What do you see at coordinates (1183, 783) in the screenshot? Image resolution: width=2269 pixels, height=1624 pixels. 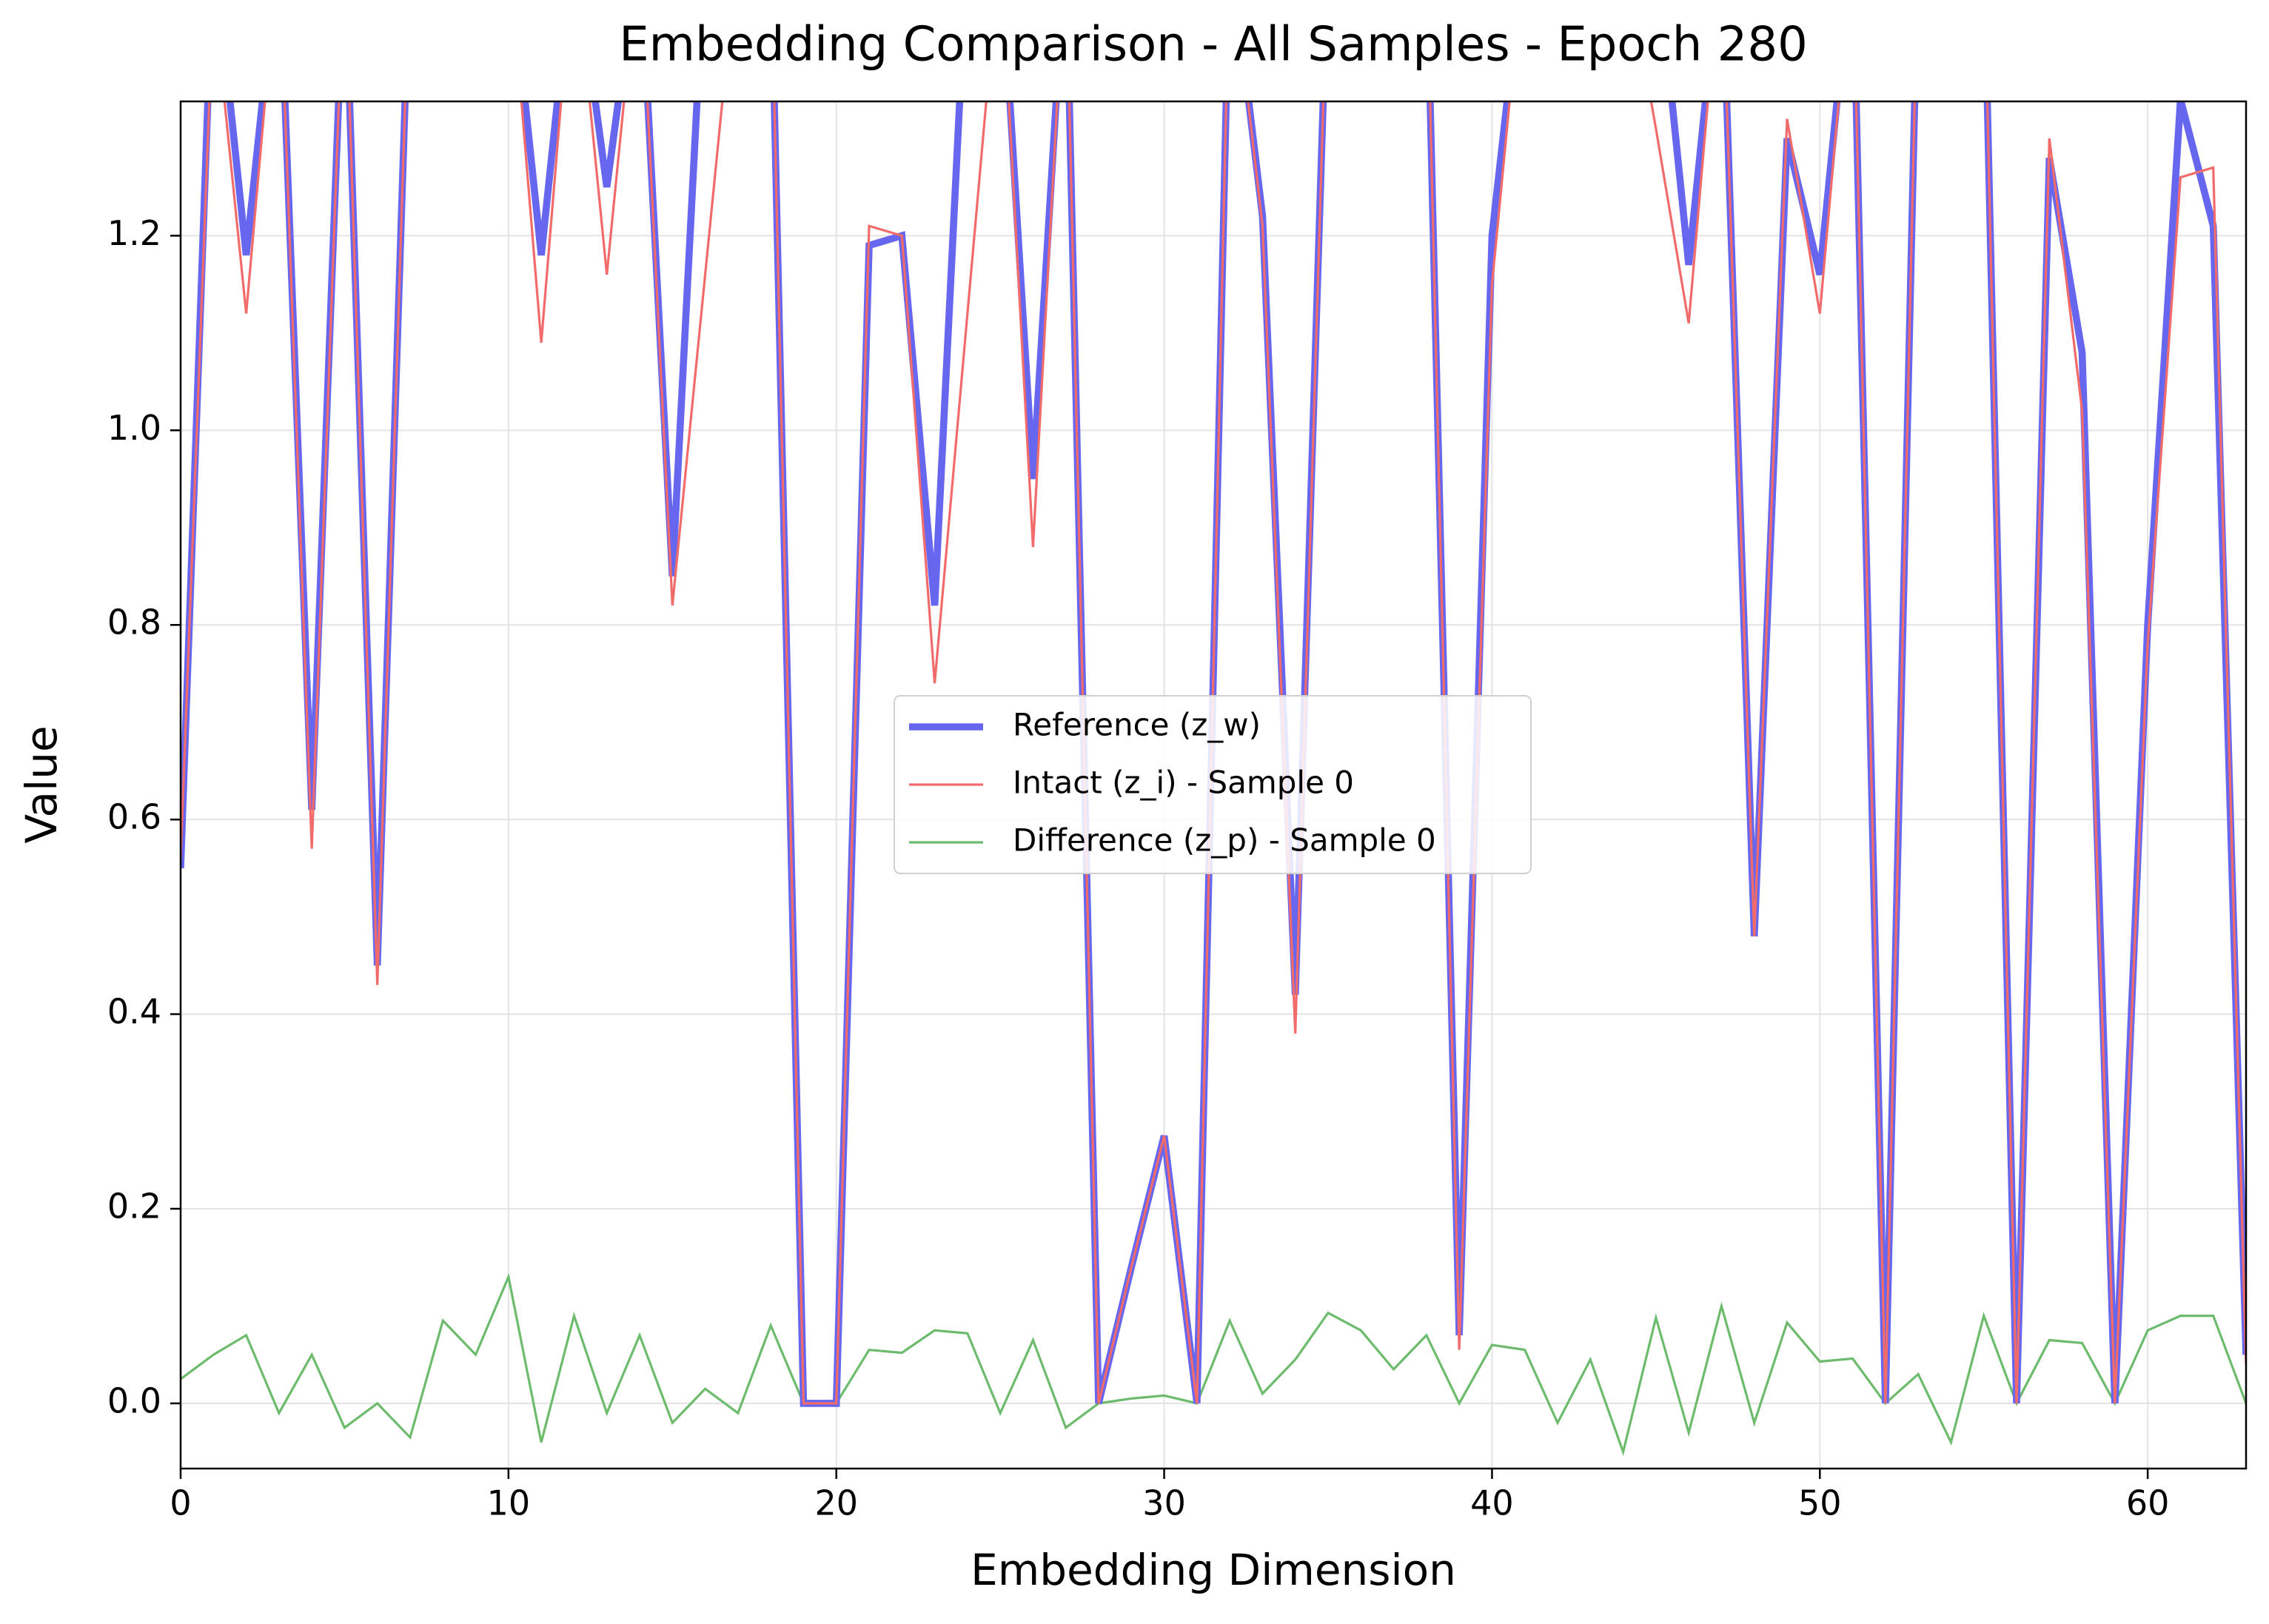 I see `legend-label: Intact (z_i) - Sample 0` at bounding box center [1183, 783].